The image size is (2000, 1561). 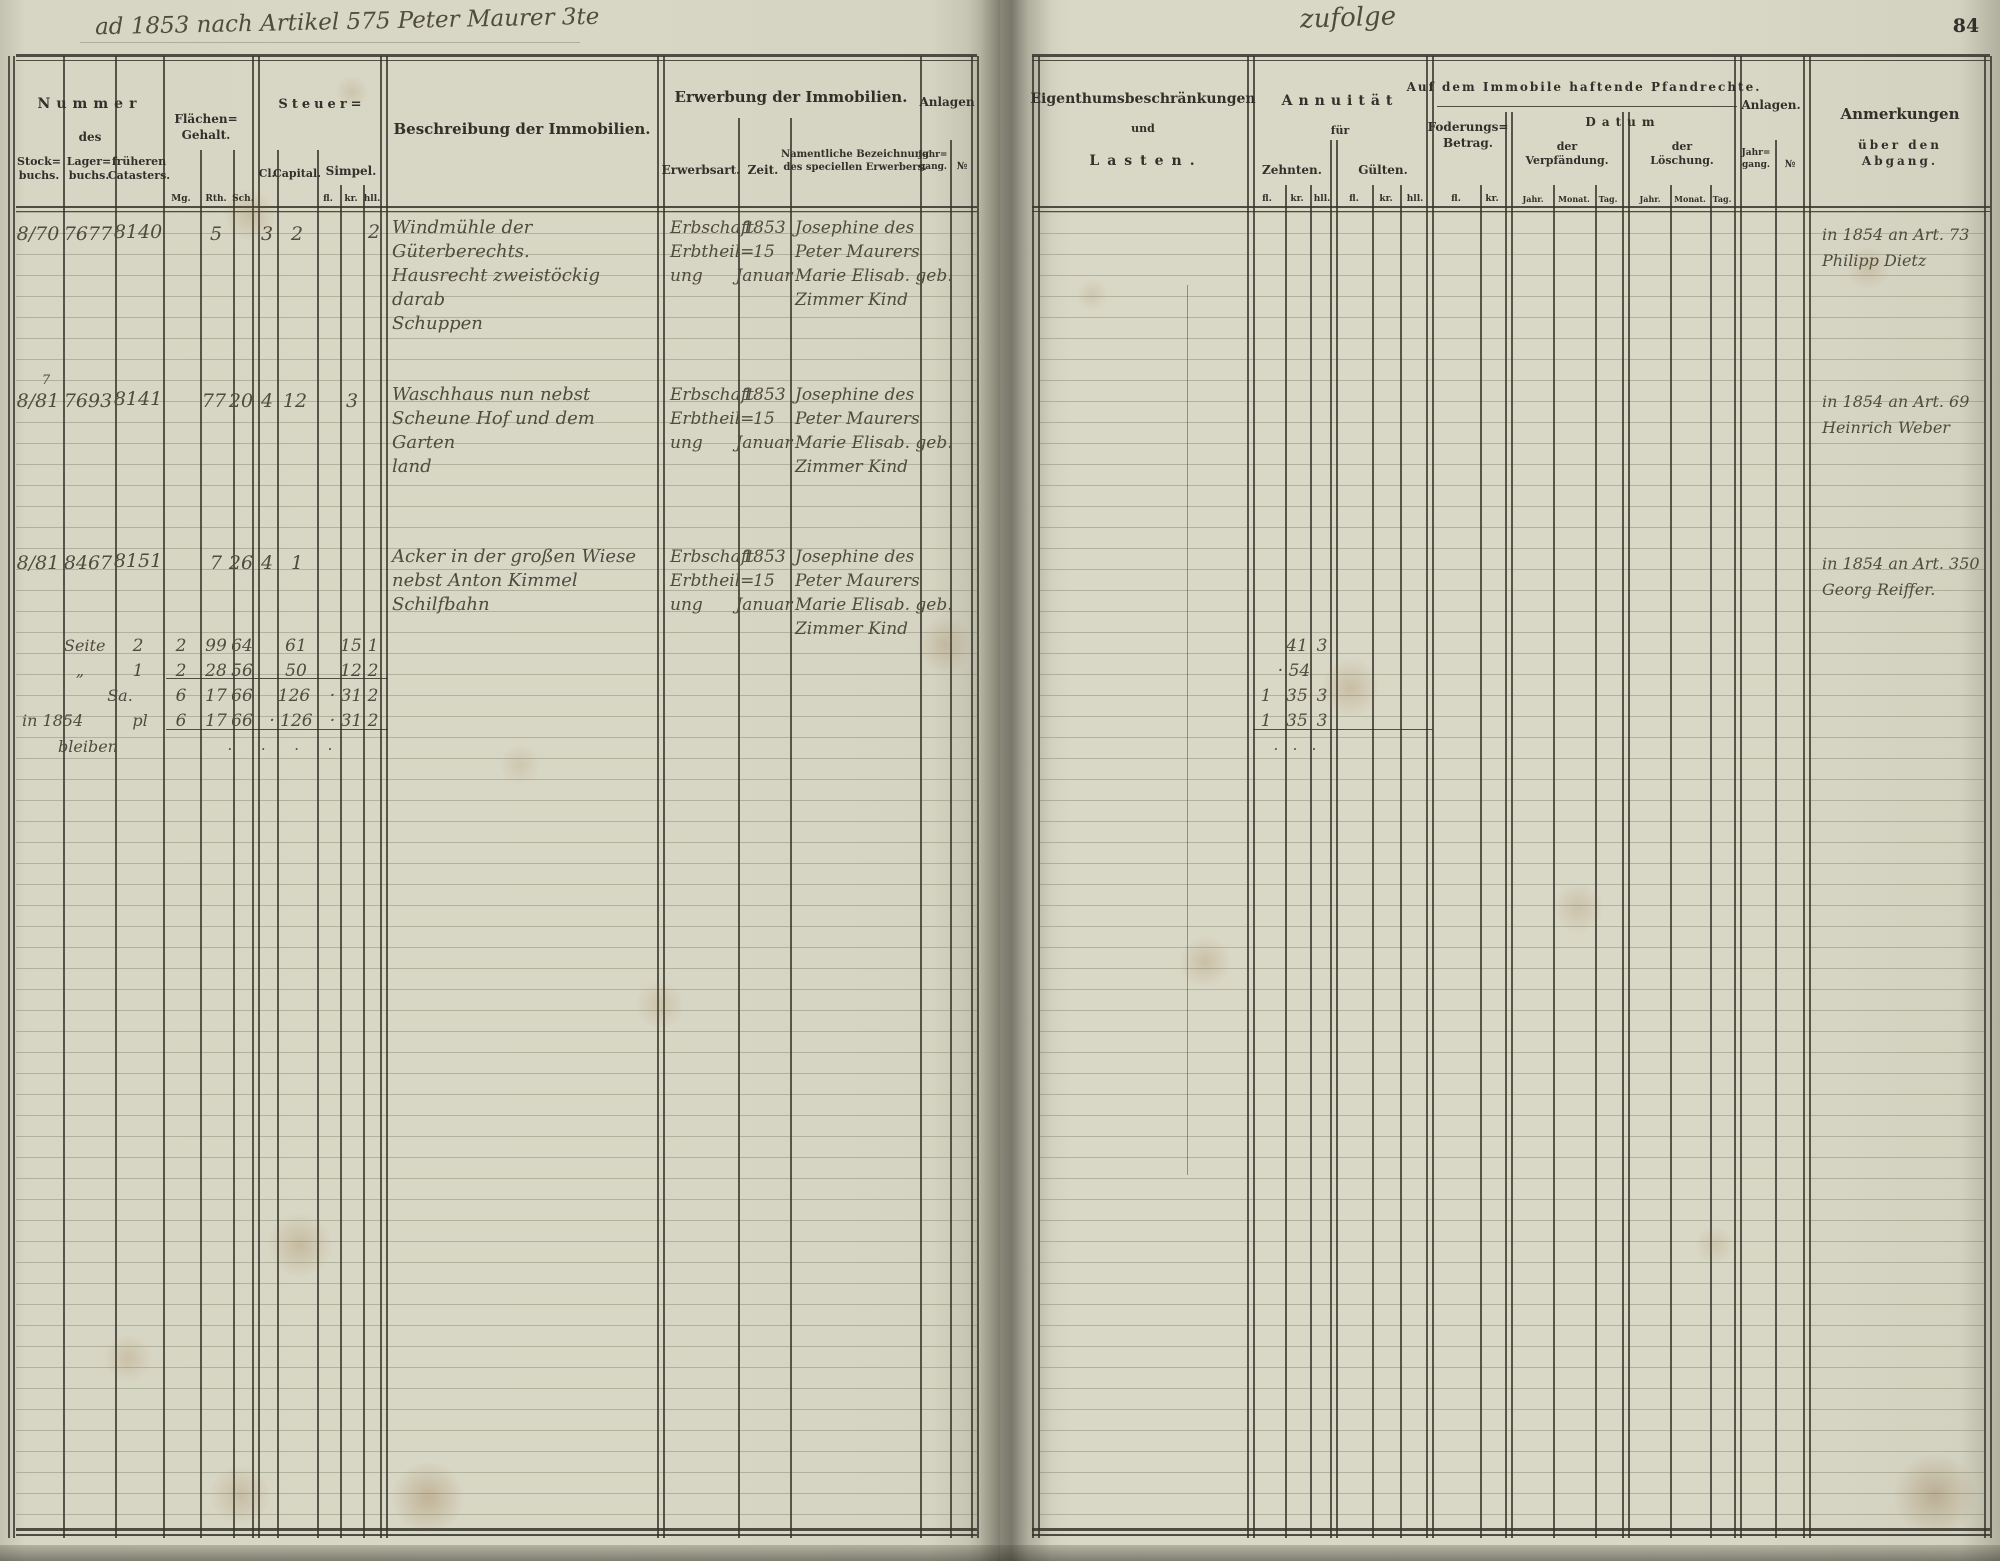 I want to click on col-header-anlagen-left: Anlagen, so click(x=947, y=102).